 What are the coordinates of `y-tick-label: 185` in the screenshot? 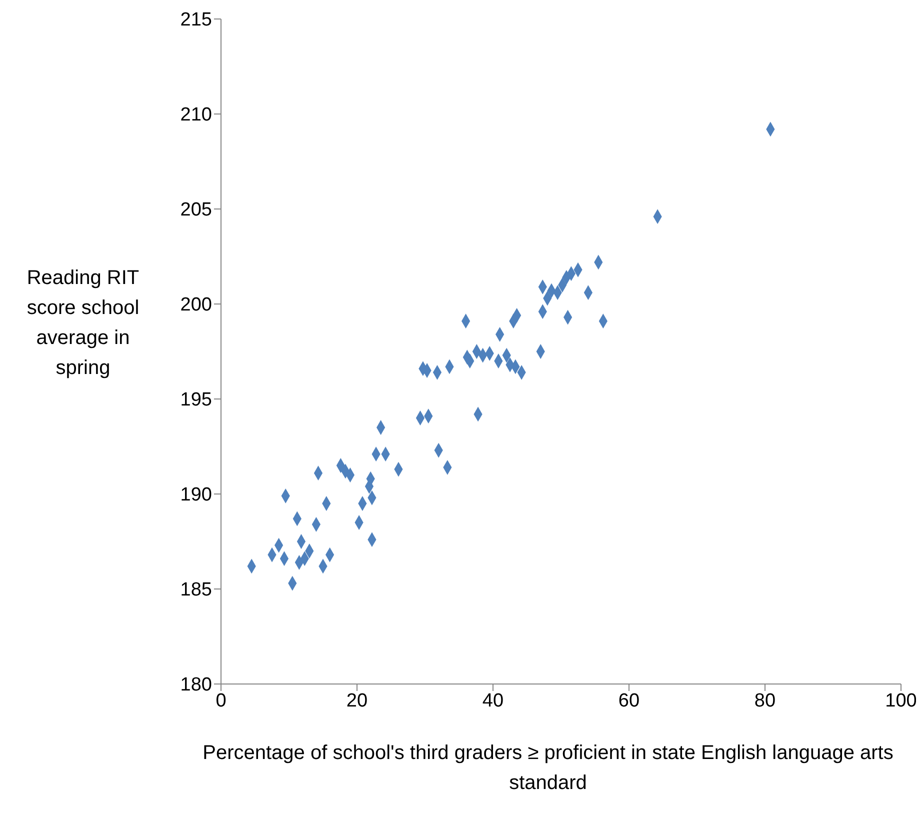 It's located at (196, 590).